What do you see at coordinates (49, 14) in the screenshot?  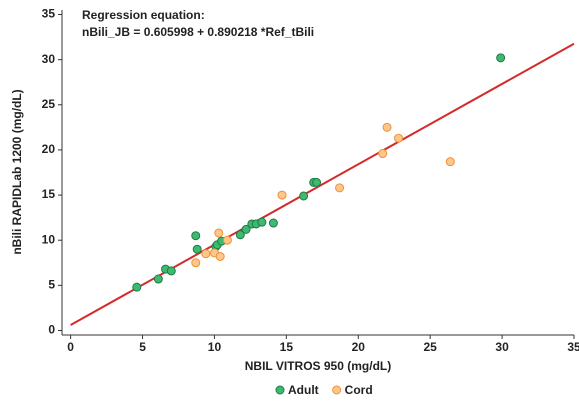 I see `y-tick-label: 35` at bounding box center [49, 14].